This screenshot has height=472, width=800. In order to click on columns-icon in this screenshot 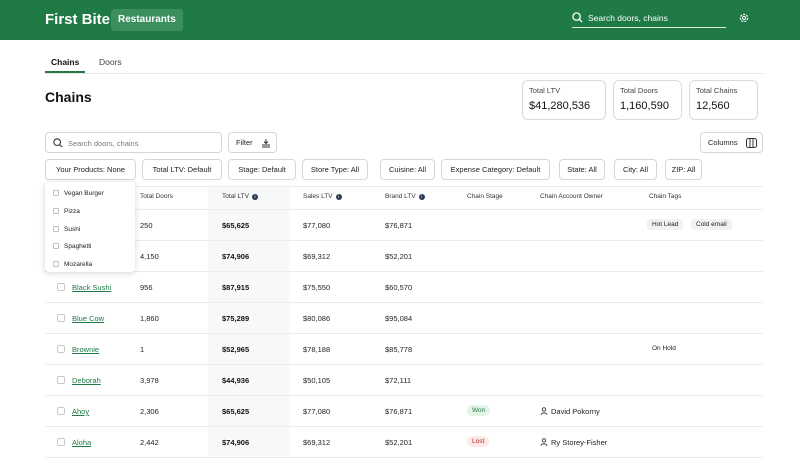, I will do `click(751, 143)`.